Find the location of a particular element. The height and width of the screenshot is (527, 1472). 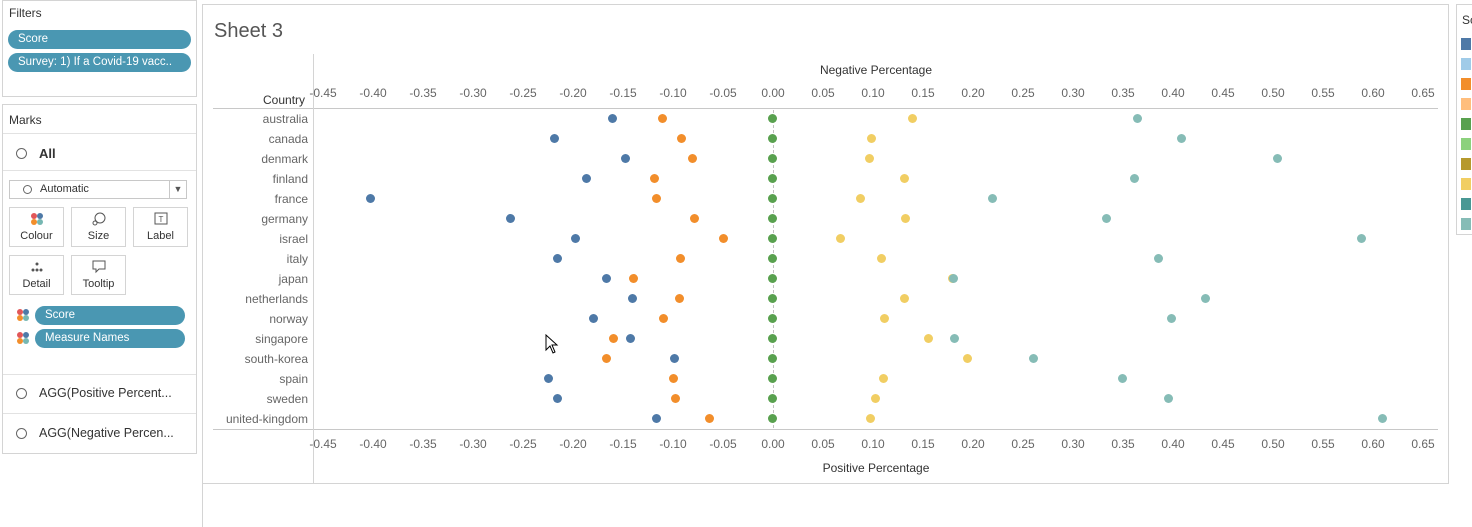

radio-agg-negative is located at coordinates (21, 433).